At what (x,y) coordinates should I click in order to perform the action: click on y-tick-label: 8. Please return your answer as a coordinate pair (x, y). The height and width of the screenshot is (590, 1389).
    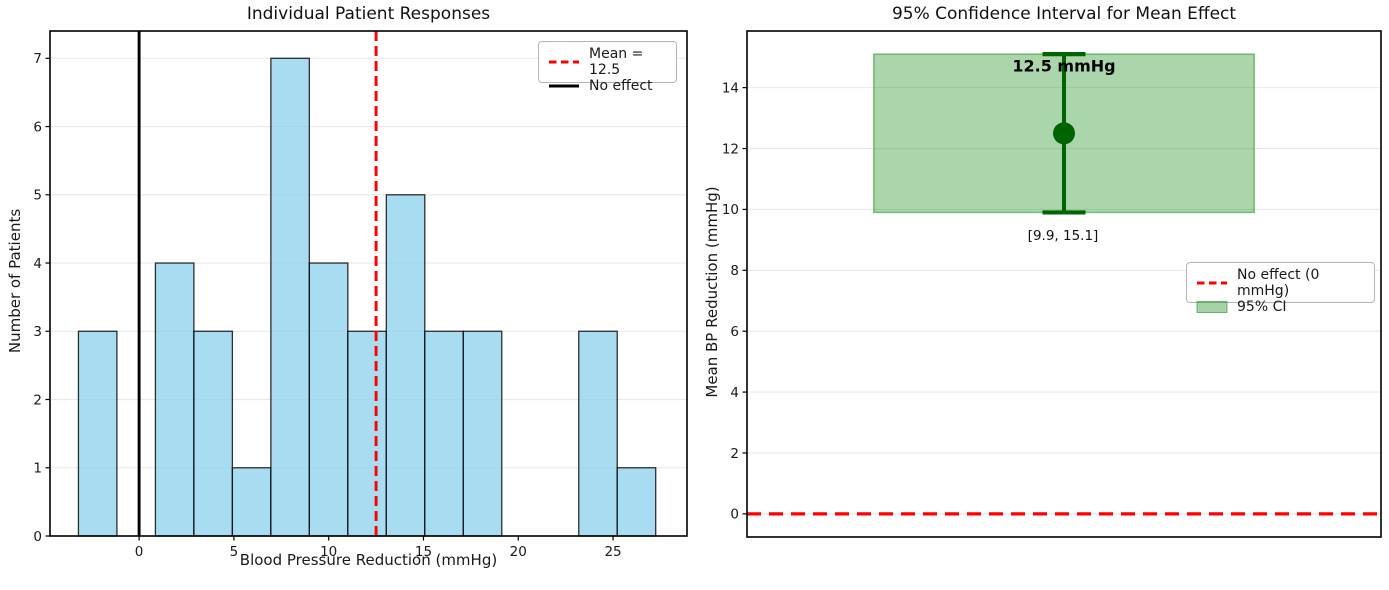
    Looking at the image, I should click on (734, 271).